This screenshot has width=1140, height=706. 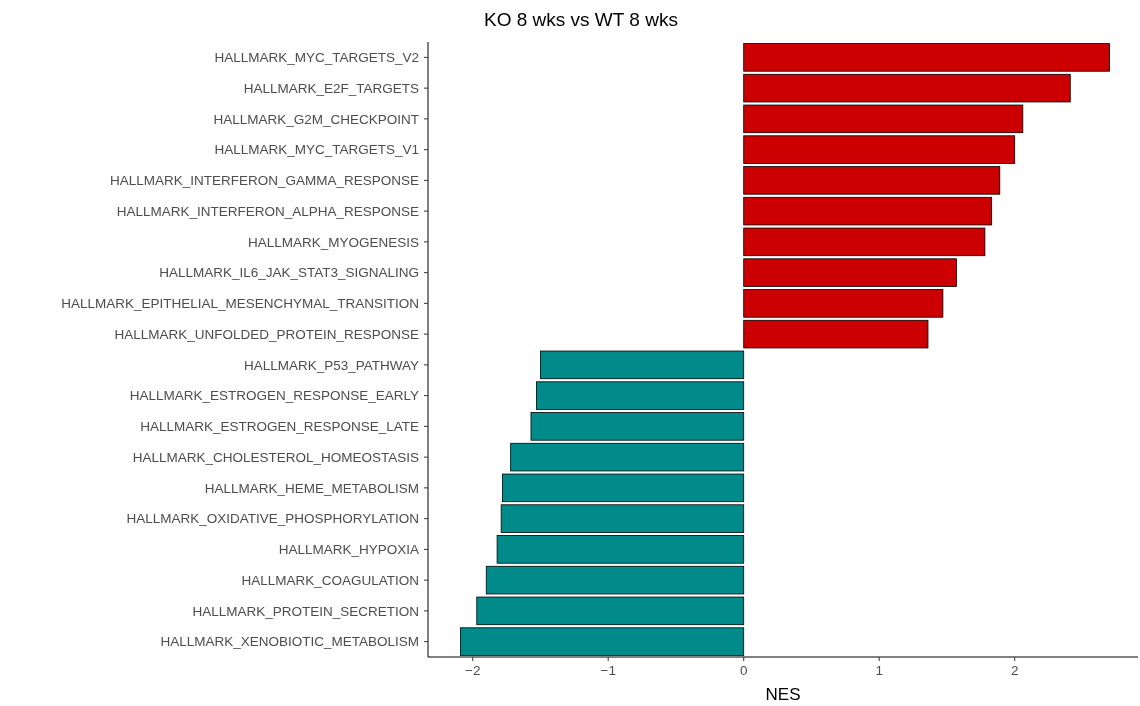 I want to click on y-tick-label: HALLMARK_MYC_TARGETS_V1, so click(x=316, y=150).